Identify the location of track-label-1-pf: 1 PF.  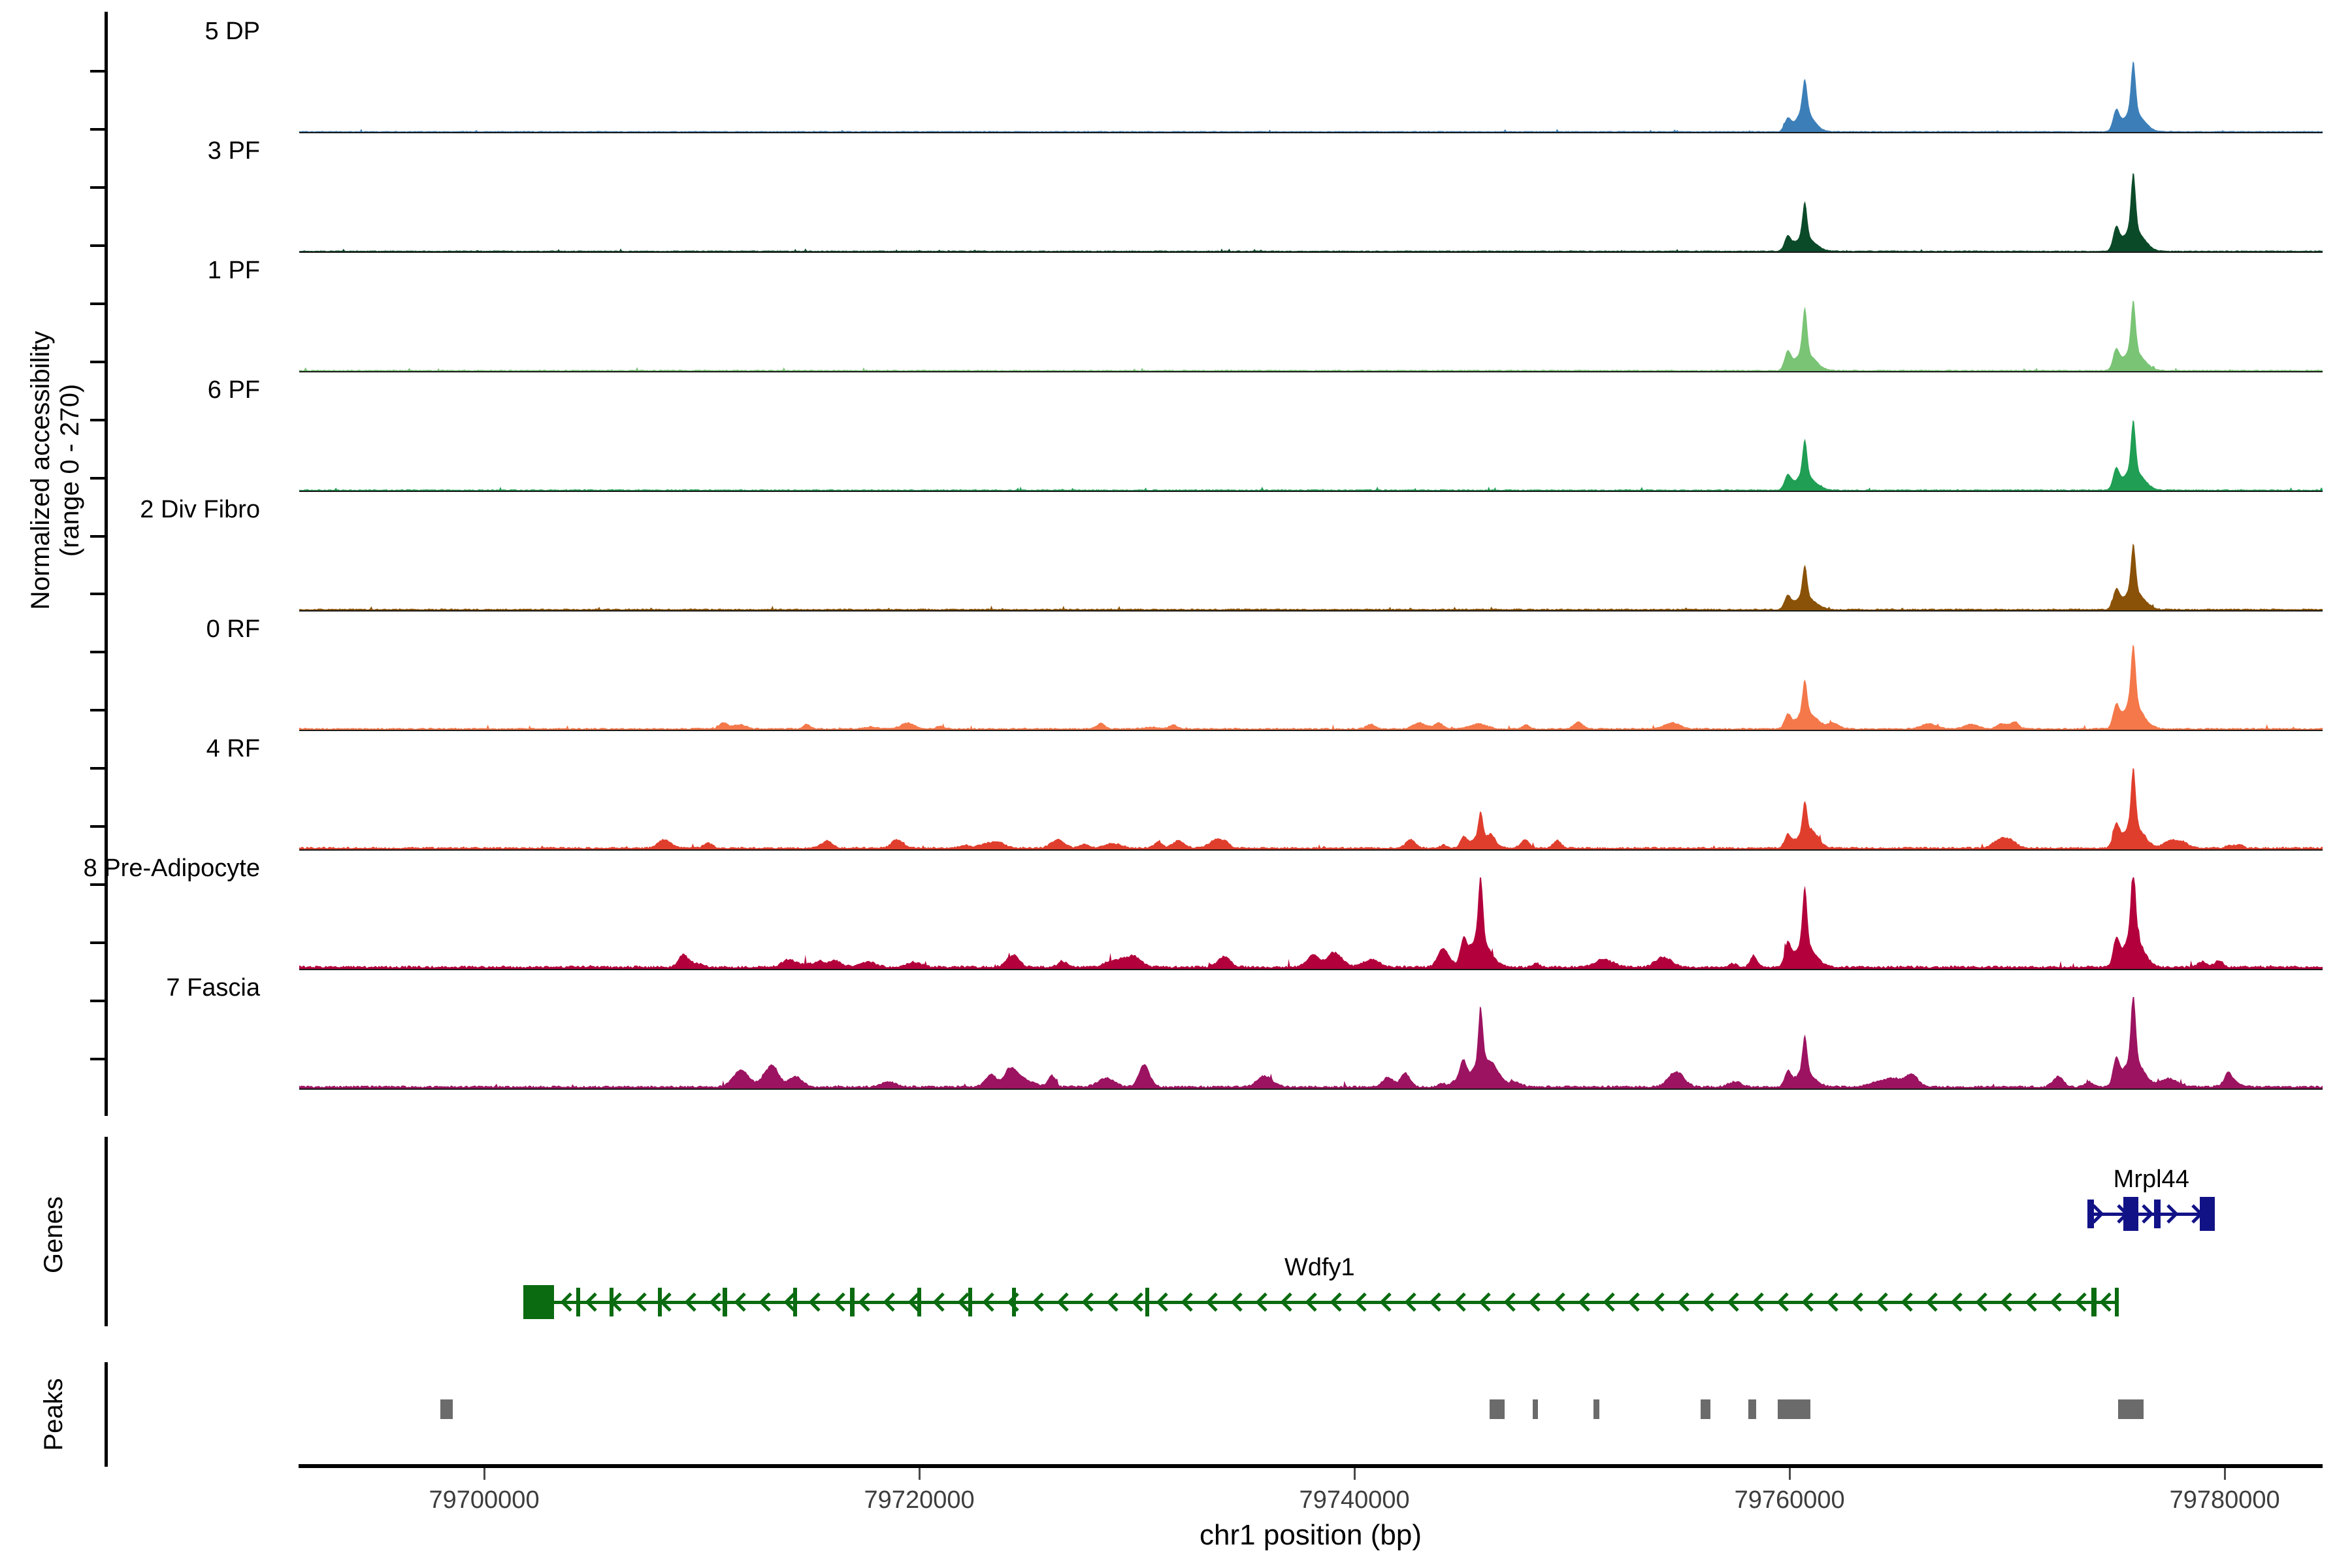
(233, 270).